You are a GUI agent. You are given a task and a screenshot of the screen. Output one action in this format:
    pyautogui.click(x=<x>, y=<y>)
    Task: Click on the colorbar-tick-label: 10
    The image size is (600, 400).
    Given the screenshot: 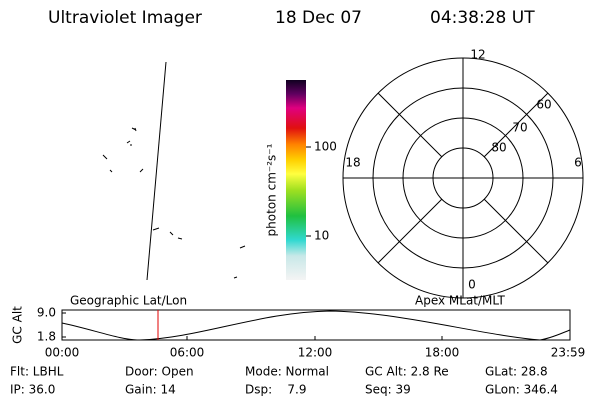 What is the action you would take?
    pyautogui.click(x=321, y=236)
    